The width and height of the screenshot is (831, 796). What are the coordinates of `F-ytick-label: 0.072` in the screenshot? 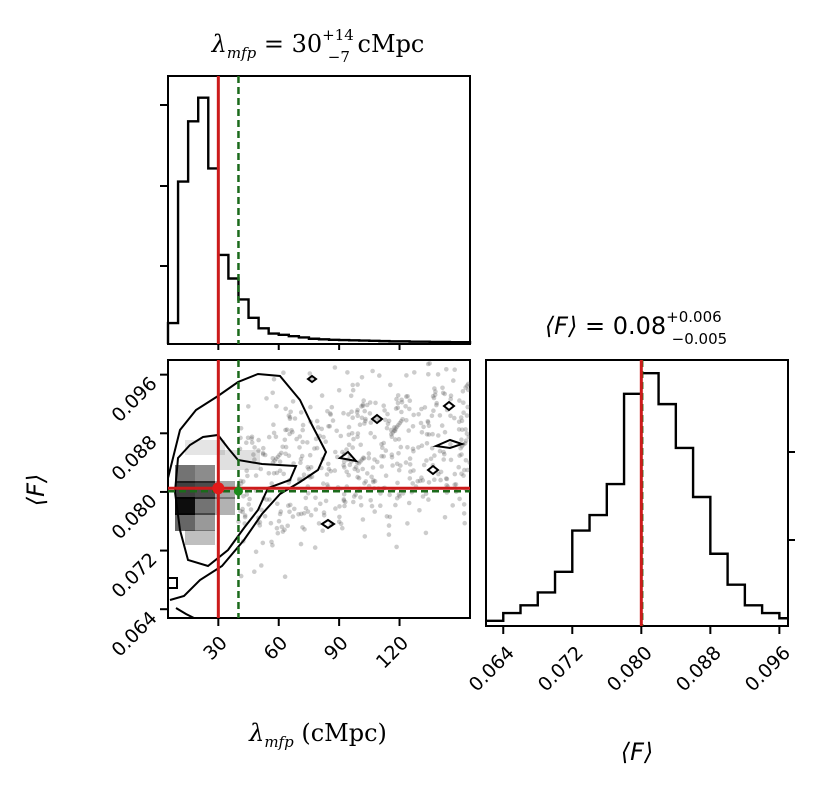 It's located at (135, 576).